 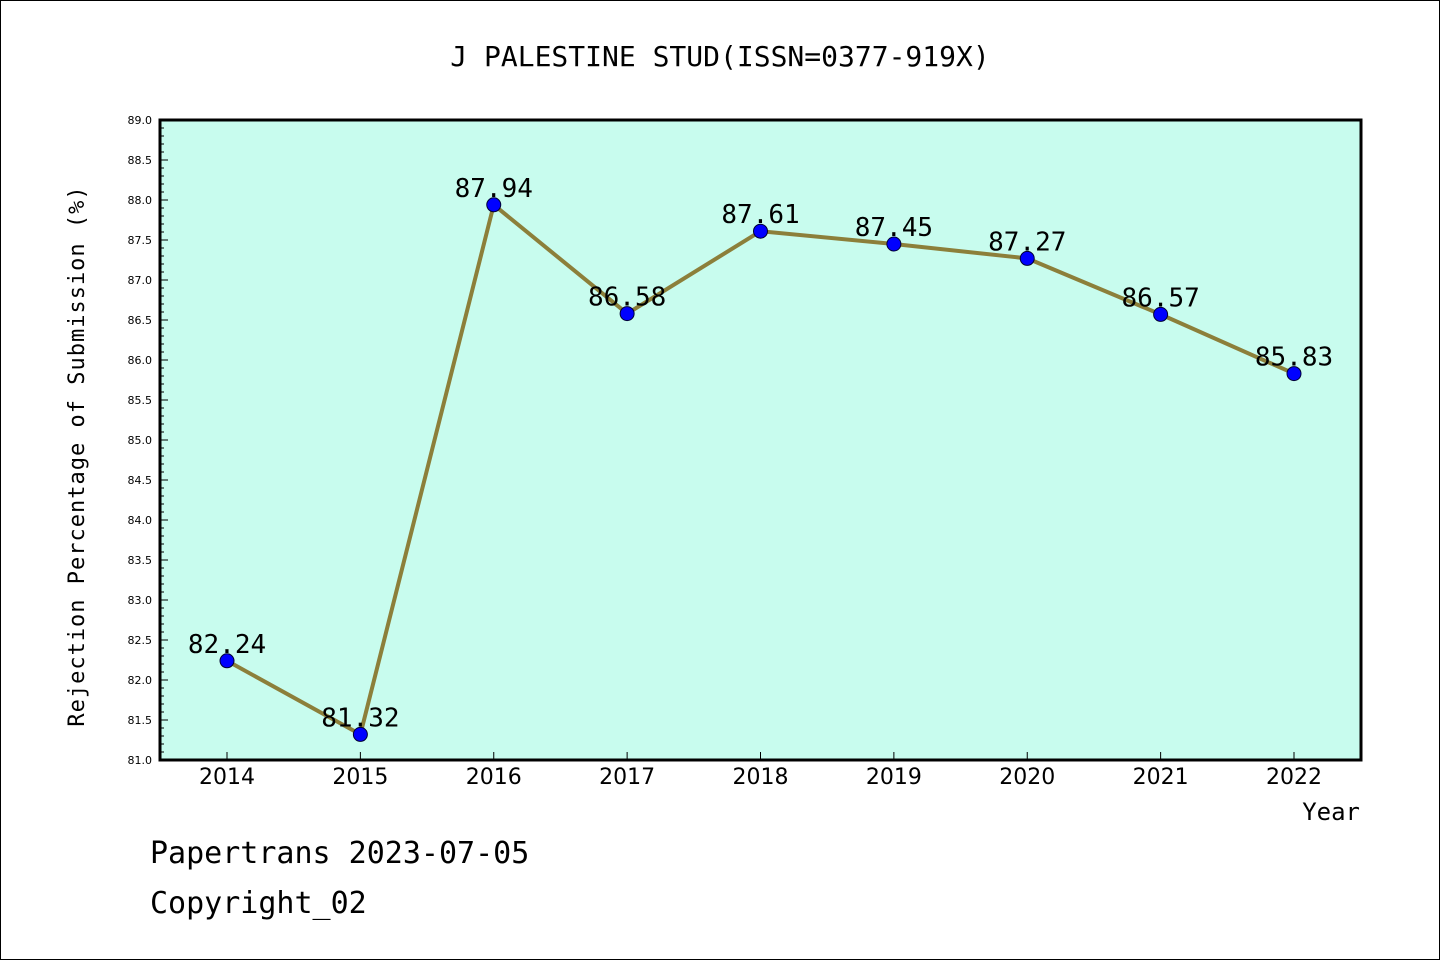 I want to click on data-label: 86.58, so click(x=627, y=298).